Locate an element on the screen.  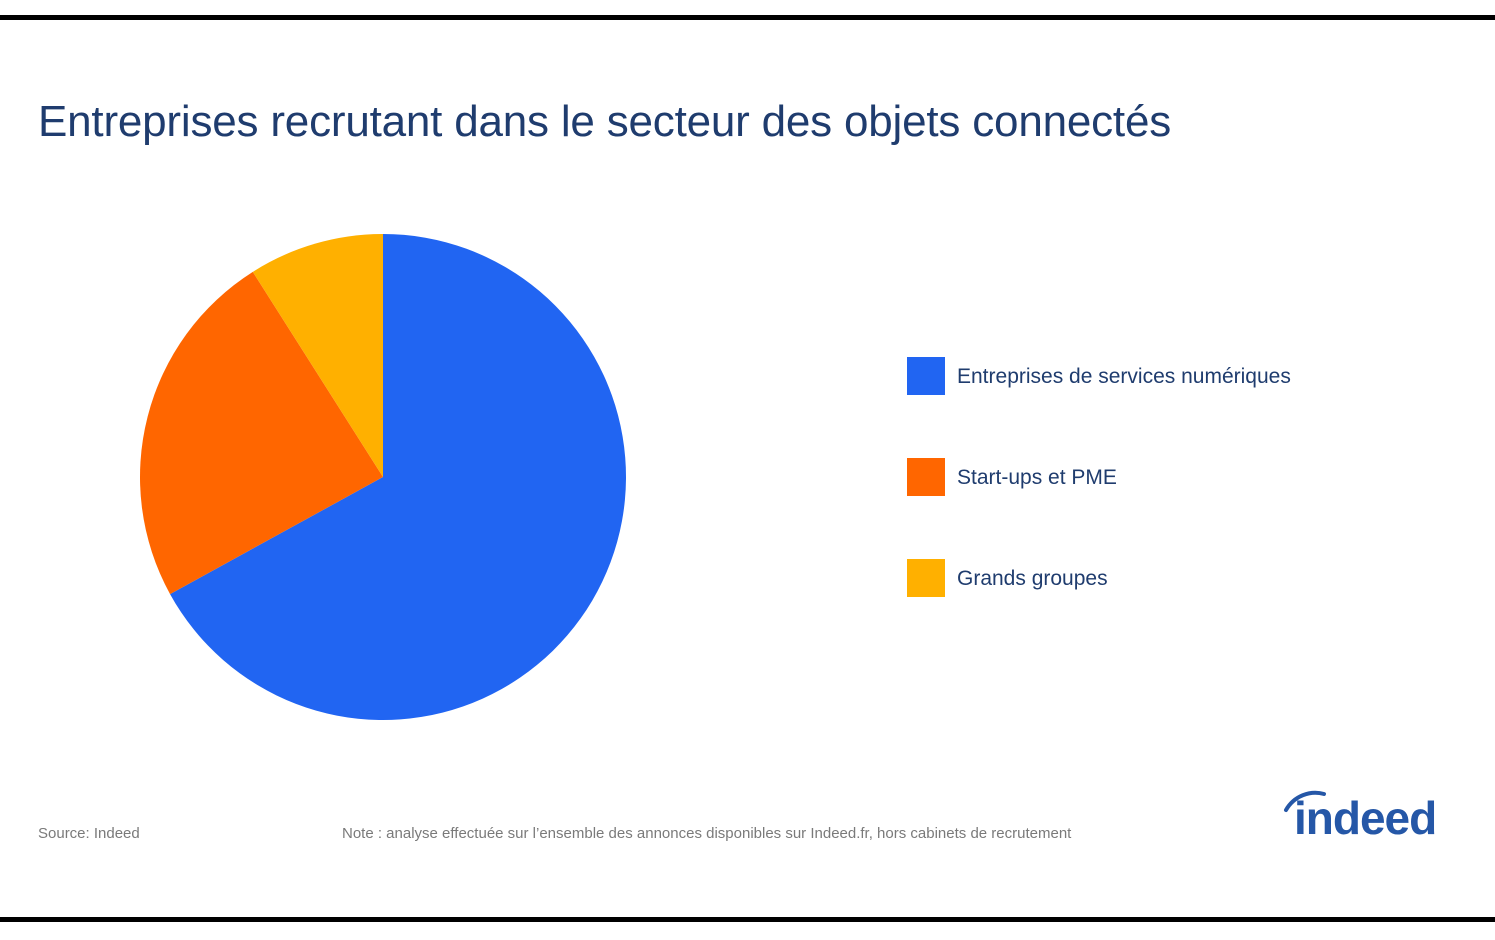
pie-slice-grands-groupes is located at coordinates (317, 355).